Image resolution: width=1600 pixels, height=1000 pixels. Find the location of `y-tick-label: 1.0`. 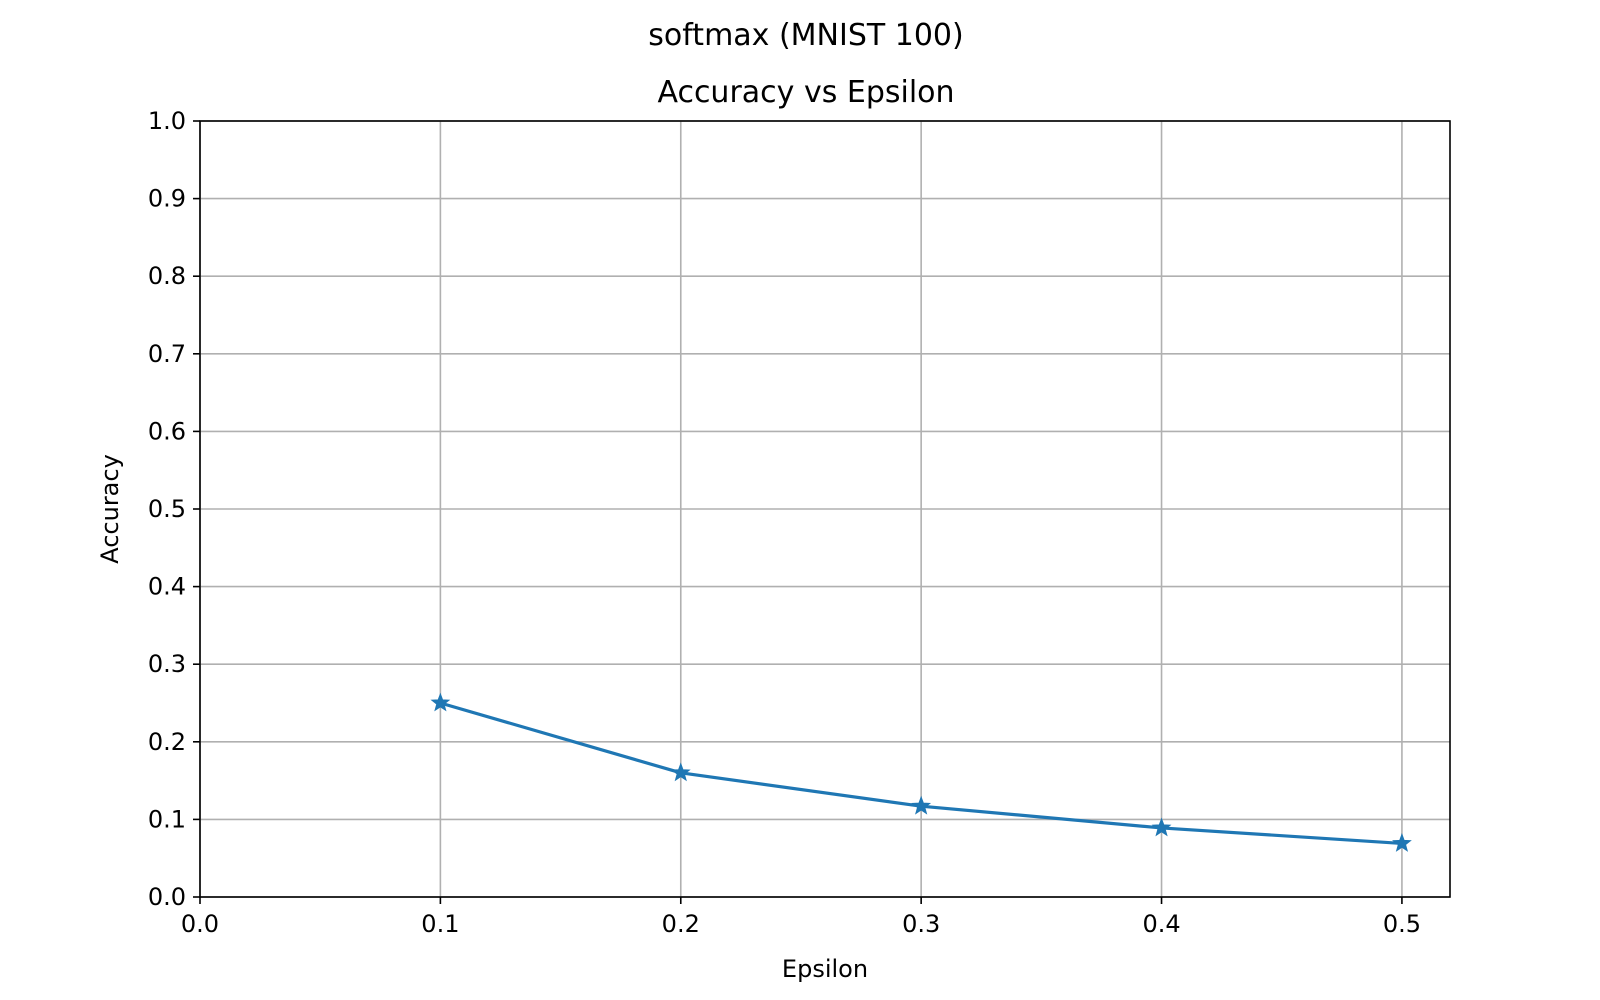

y-tick-label: 1.0 is located at coordinates (167, 121).